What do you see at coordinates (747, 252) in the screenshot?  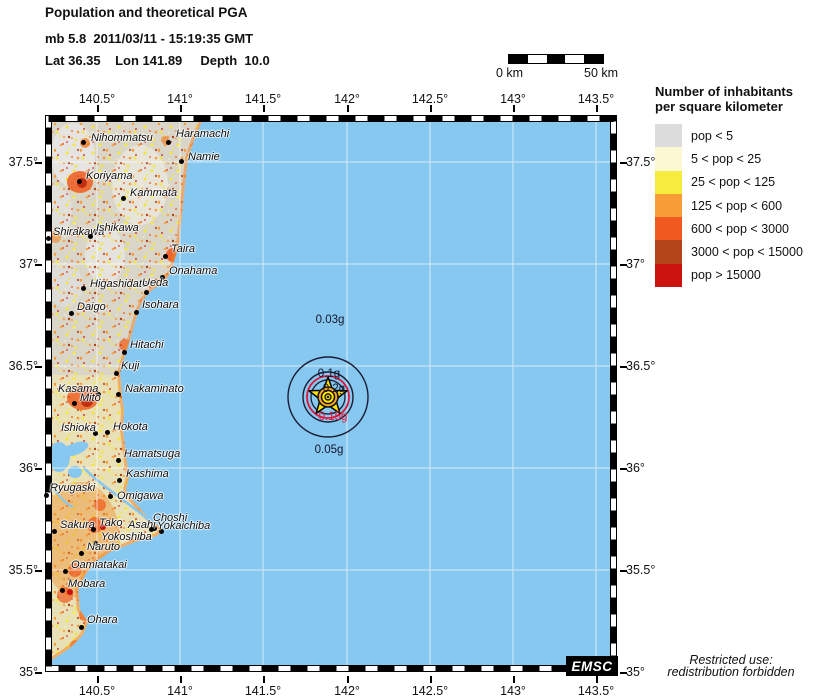 I see `legend-entry-label: 3000 < pop < 15000` at bounding box center [747, 252].